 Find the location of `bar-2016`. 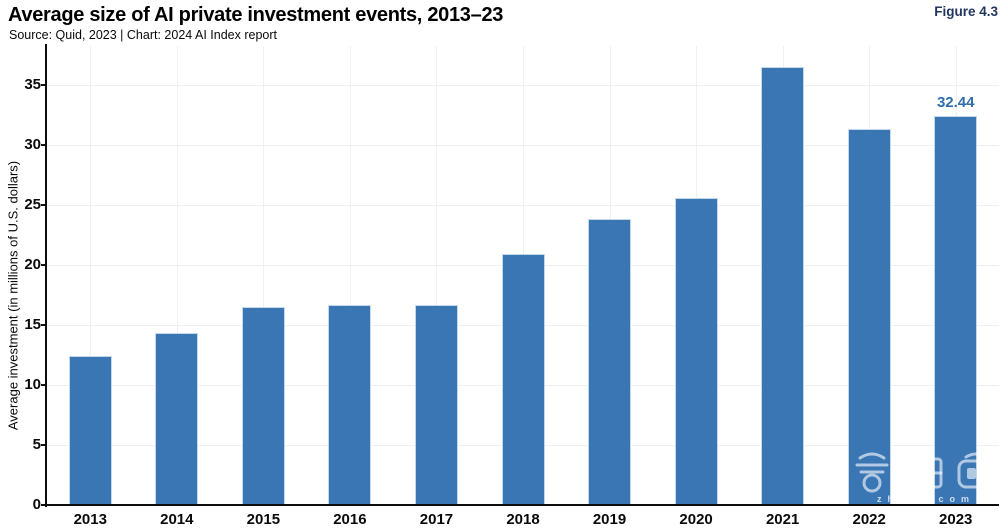

bar-2016 is located at coordinates (350, 404).